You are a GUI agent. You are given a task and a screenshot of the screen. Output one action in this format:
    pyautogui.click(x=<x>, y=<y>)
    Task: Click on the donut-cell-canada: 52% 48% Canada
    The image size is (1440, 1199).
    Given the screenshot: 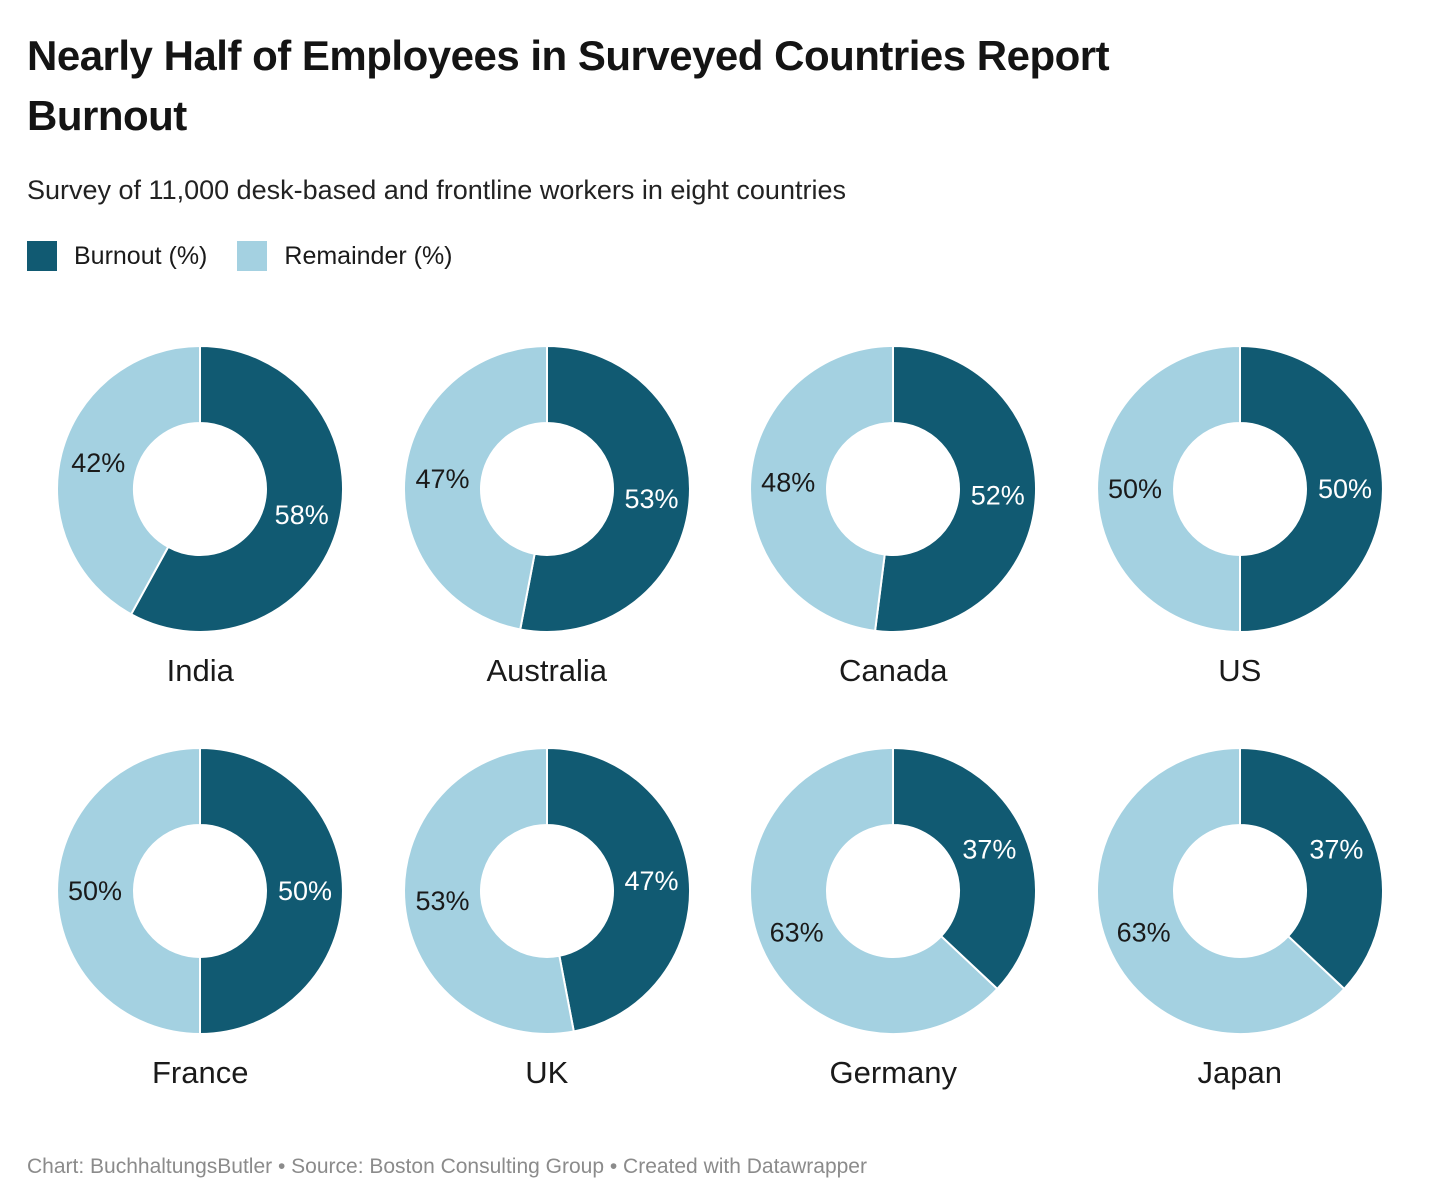 What is the action you would take?
    pyautogui.click(x=893, y=514)
    